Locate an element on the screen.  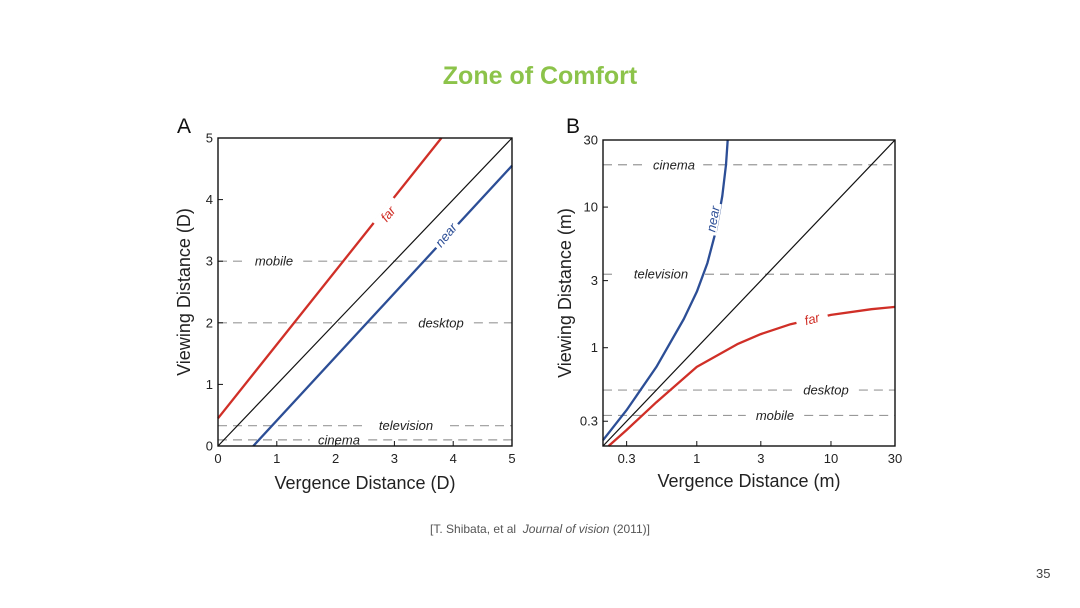
series-far-label: far is located at coordinates (812, 319).